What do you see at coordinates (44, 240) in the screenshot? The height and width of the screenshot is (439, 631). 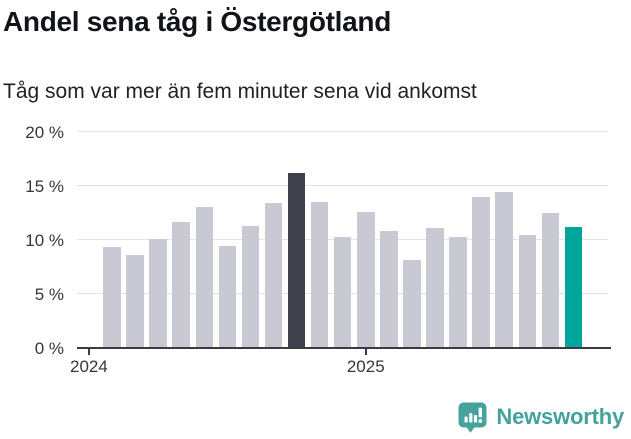 I see `y-tick-label: 10 %` at bounding box center [44, 240].